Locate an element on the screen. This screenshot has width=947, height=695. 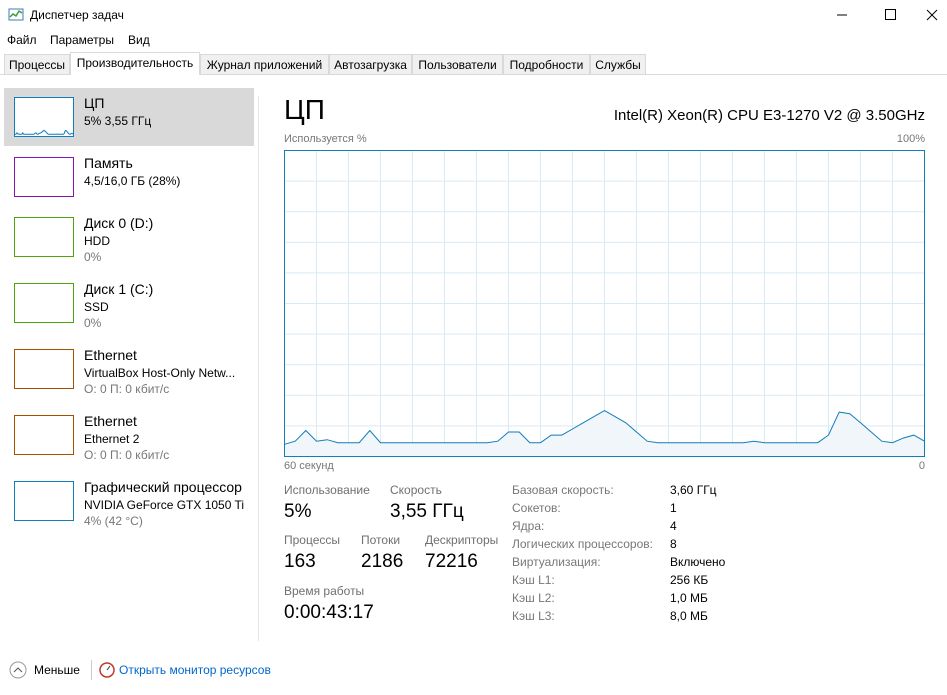
sidebar-line: 5% 3,55 ГГц is located at coordinates (118, 121).